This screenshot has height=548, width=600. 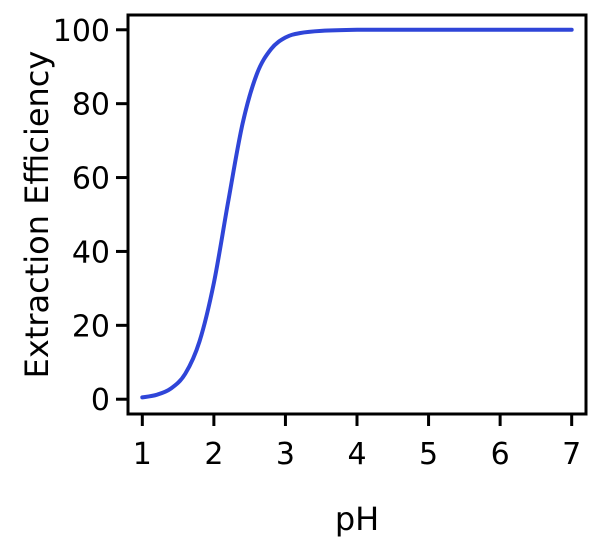 What do you see at coordinates (500, 454) in the screenshot?
I see `x-tick-label: 6` at bounding box center [500, 454].